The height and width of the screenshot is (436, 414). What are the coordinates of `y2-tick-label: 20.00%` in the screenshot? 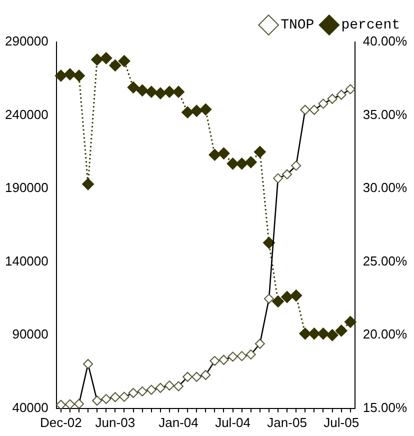 It's located at (385, 334).